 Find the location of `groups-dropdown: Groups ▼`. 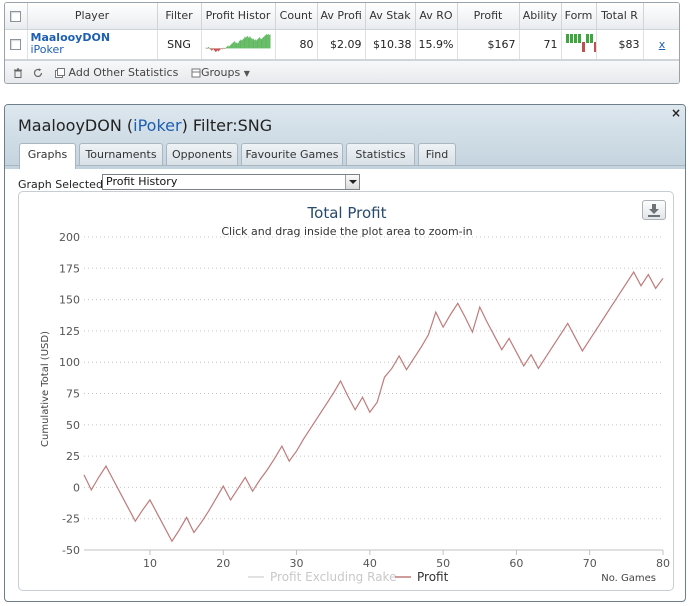

groups-dropdown: Groups ▼ is located at coordinates (220, 72).